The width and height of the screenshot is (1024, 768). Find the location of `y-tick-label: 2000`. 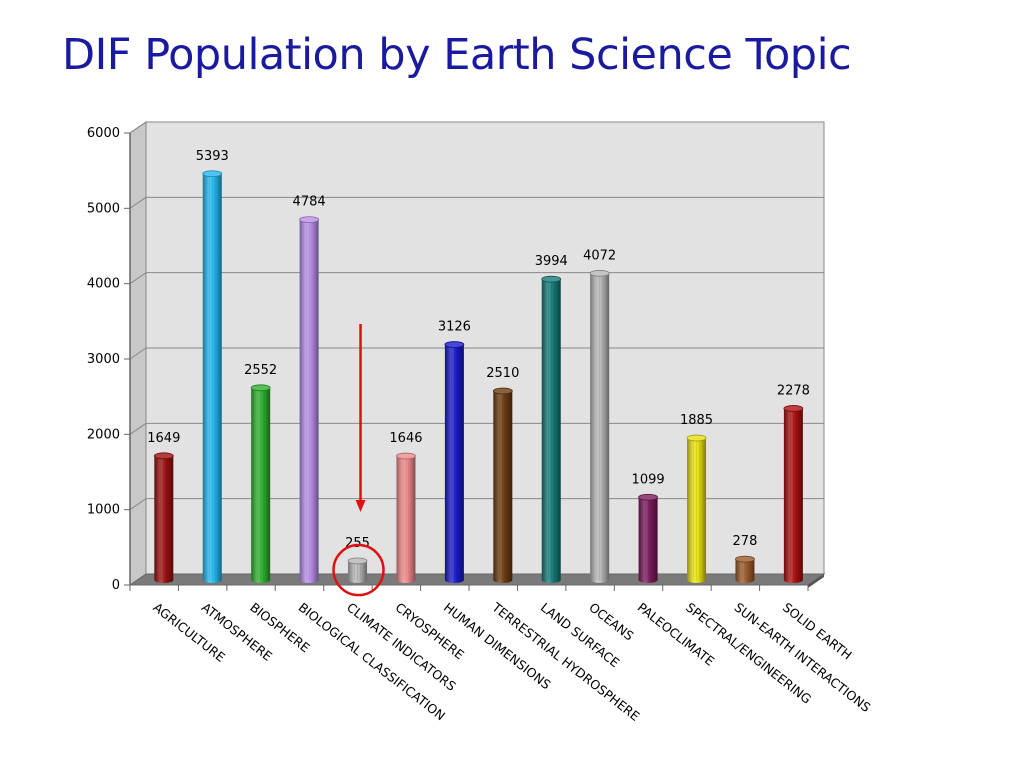

y-tick-label: 2000 is located at coordinates (103, 434).